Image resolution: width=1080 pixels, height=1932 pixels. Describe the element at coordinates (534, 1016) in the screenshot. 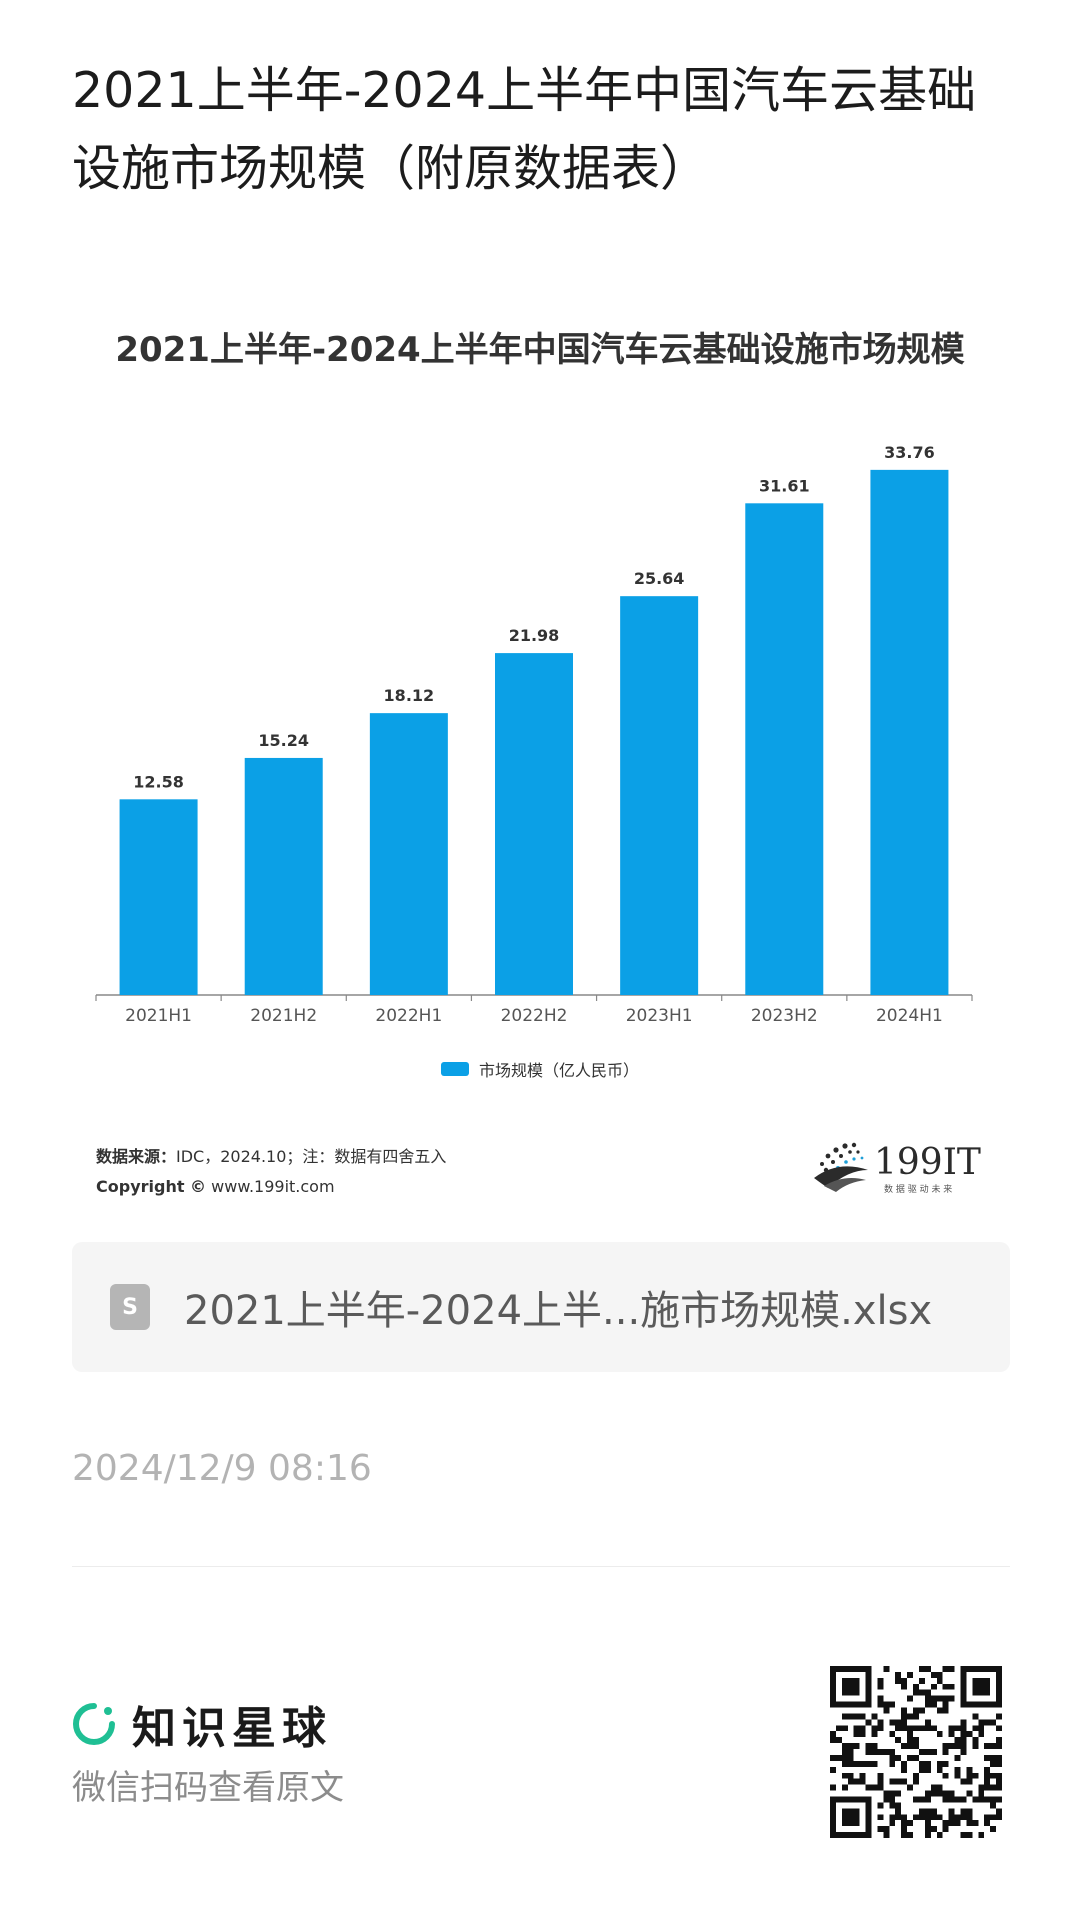

I see `x-tick-label: 2022H2` at that location.